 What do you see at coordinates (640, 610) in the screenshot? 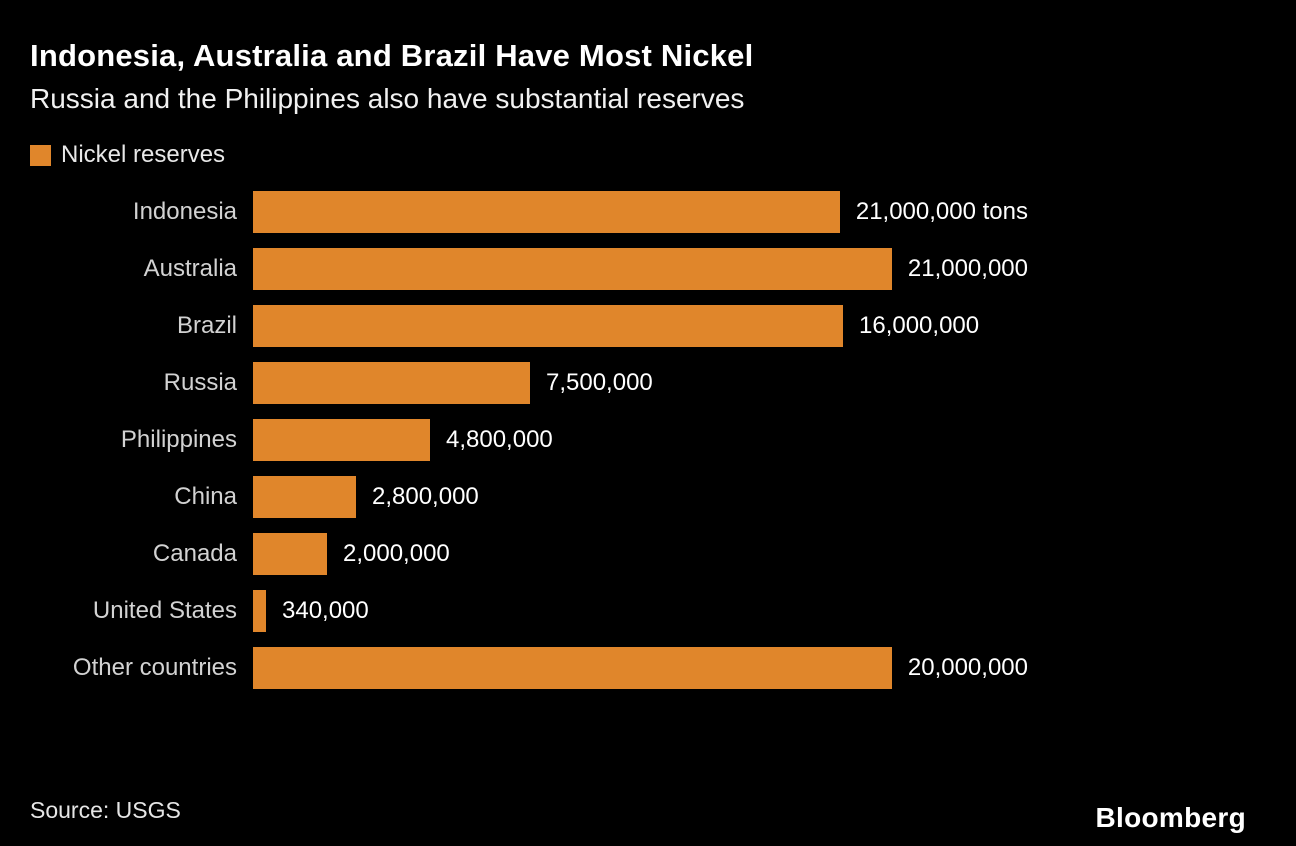
I see `bar-track: 340,000` at bounding box center [640, 610].